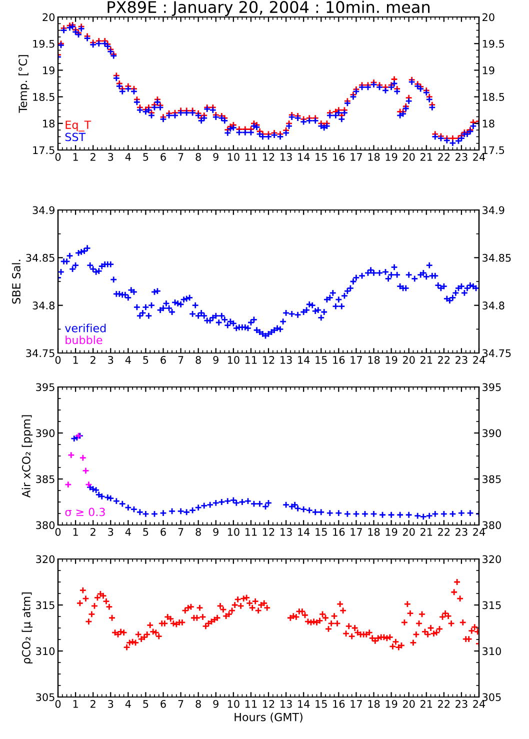 This screenshot has width=529, height=739. I want to click on y-axis-title: SBE Sal., so click(16, 282).